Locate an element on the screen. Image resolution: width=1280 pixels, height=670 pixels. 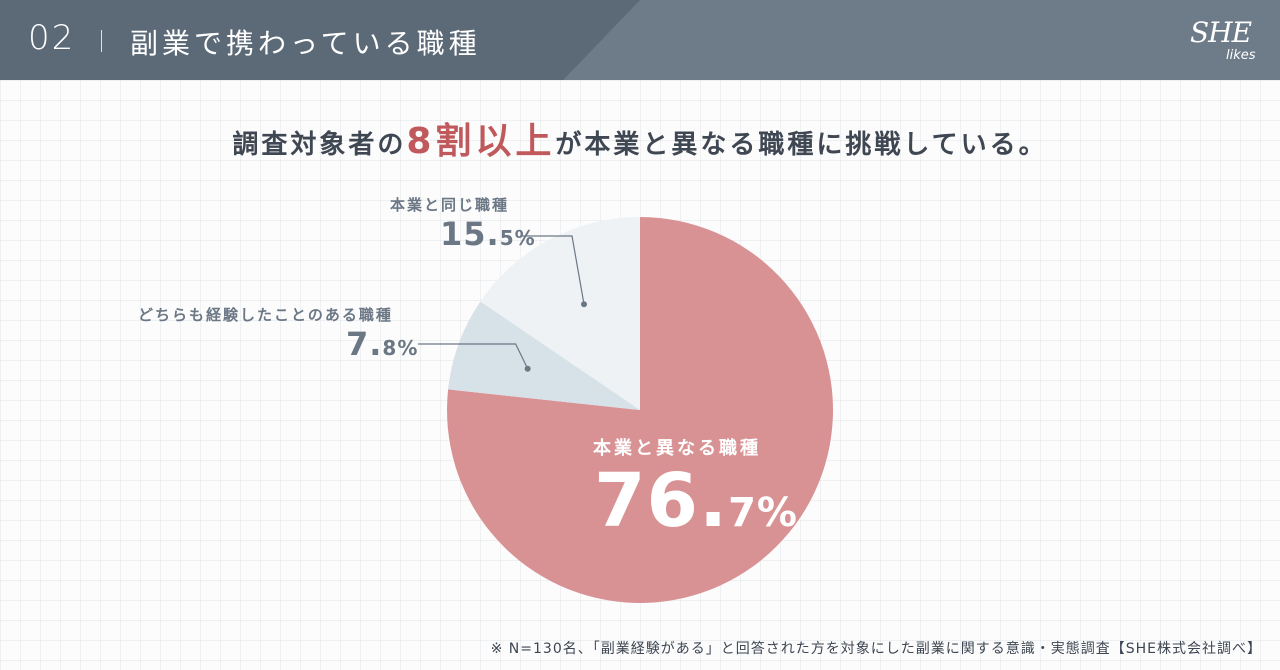
logo-she-text: SHE is located at coordinates (1221, 32).